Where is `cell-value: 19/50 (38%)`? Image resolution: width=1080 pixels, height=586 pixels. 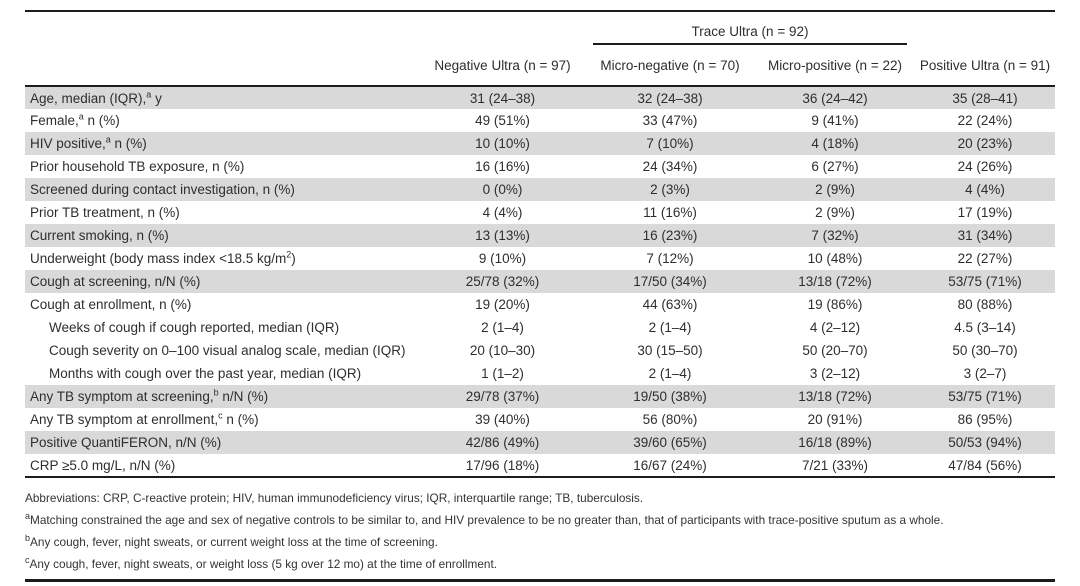 cell-value: 19/50 (38%) is located at coordinates (670, 396).